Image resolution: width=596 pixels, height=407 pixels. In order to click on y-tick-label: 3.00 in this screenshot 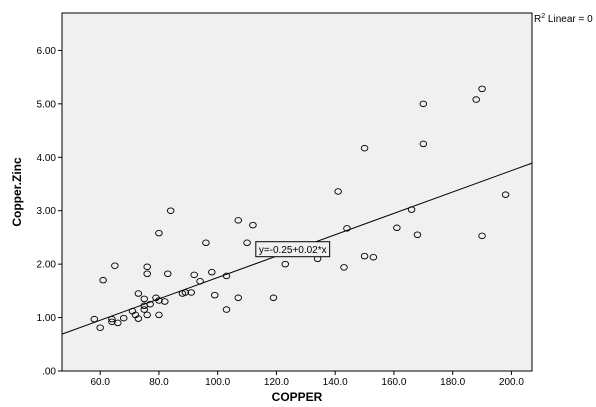, I will do `click(47, 211)`.